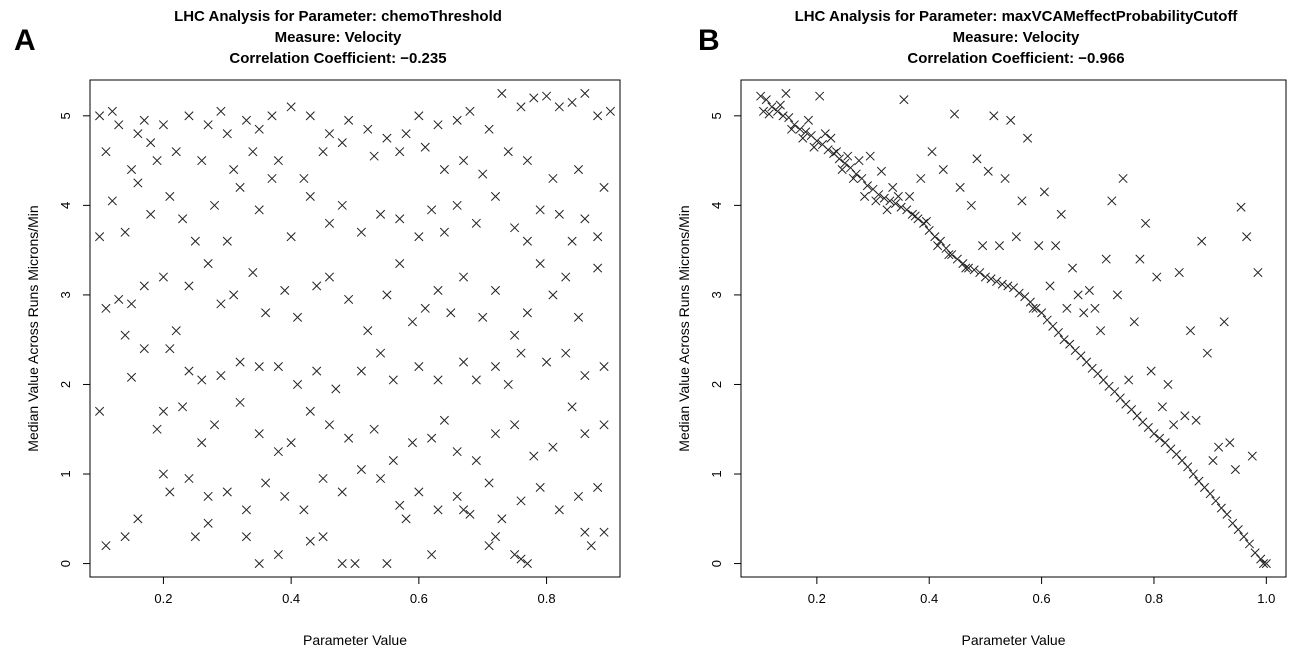  What do you see at coordinates (355, 640) in the screenshot?
I see `x-axis-label: Parameter Value` at bounding box center [355, 640].